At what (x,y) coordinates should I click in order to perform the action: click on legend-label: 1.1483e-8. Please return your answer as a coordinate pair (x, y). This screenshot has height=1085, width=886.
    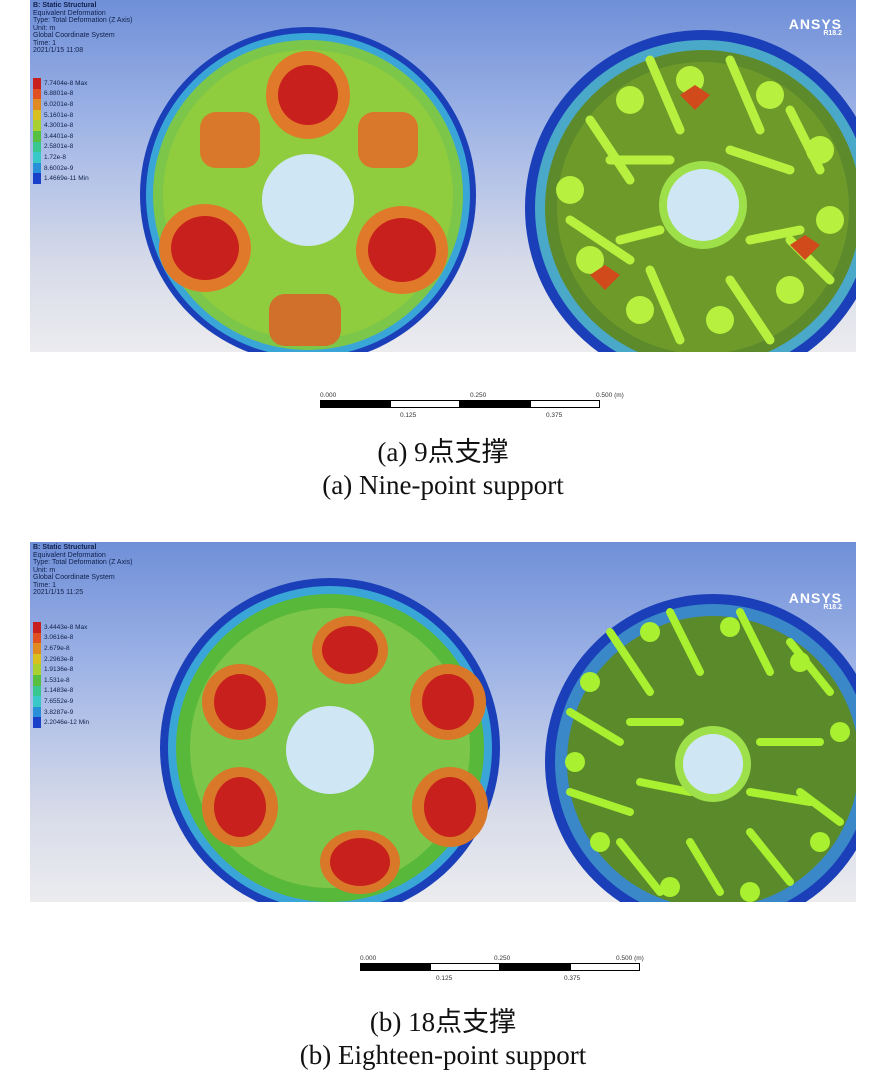
    Looking at the image, I should click on (59, 691).